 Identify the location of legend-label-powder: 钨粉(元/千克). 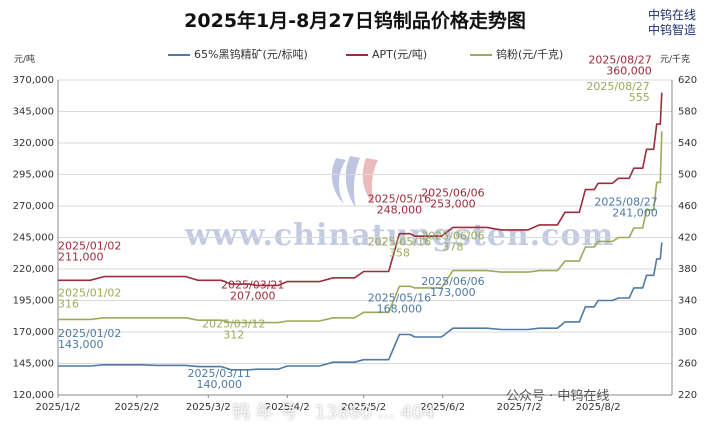
(530, 54).